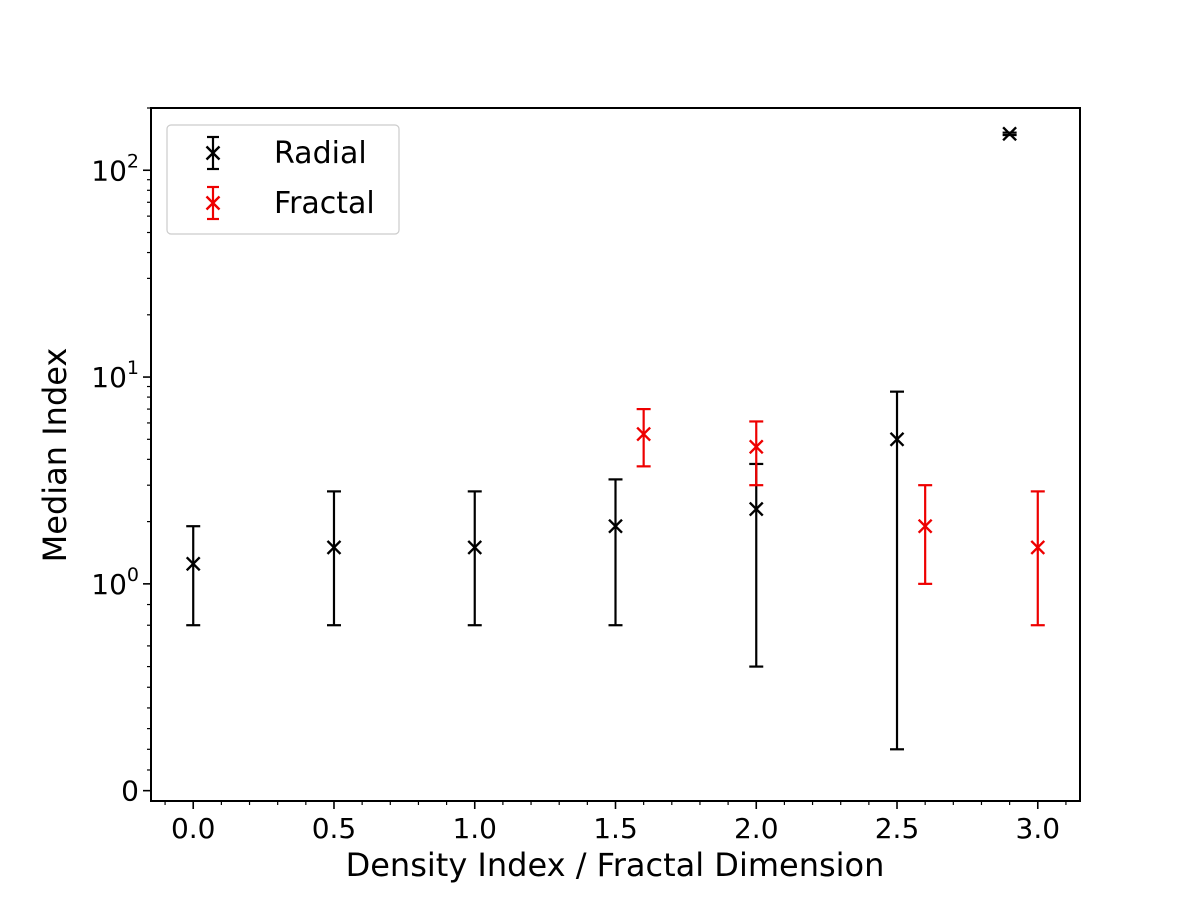 The image size is (1200, 900). What do you see at coordinates (756, 828) in the screenshot?
I see `x-tick-label: 2.0` at bounding box center [756, 828].